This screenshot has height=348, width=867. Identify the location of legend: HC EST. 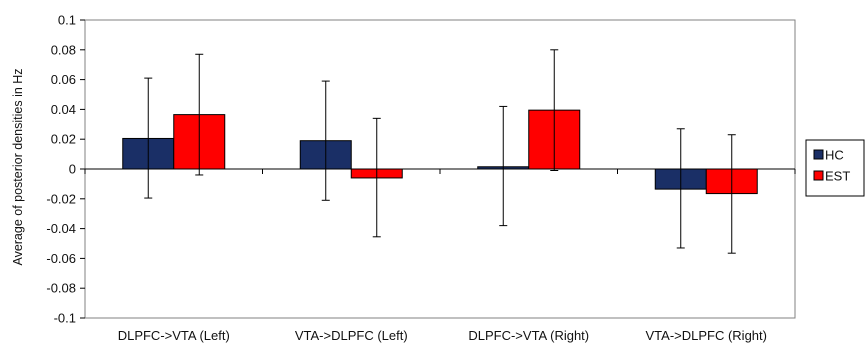
(835, 168).